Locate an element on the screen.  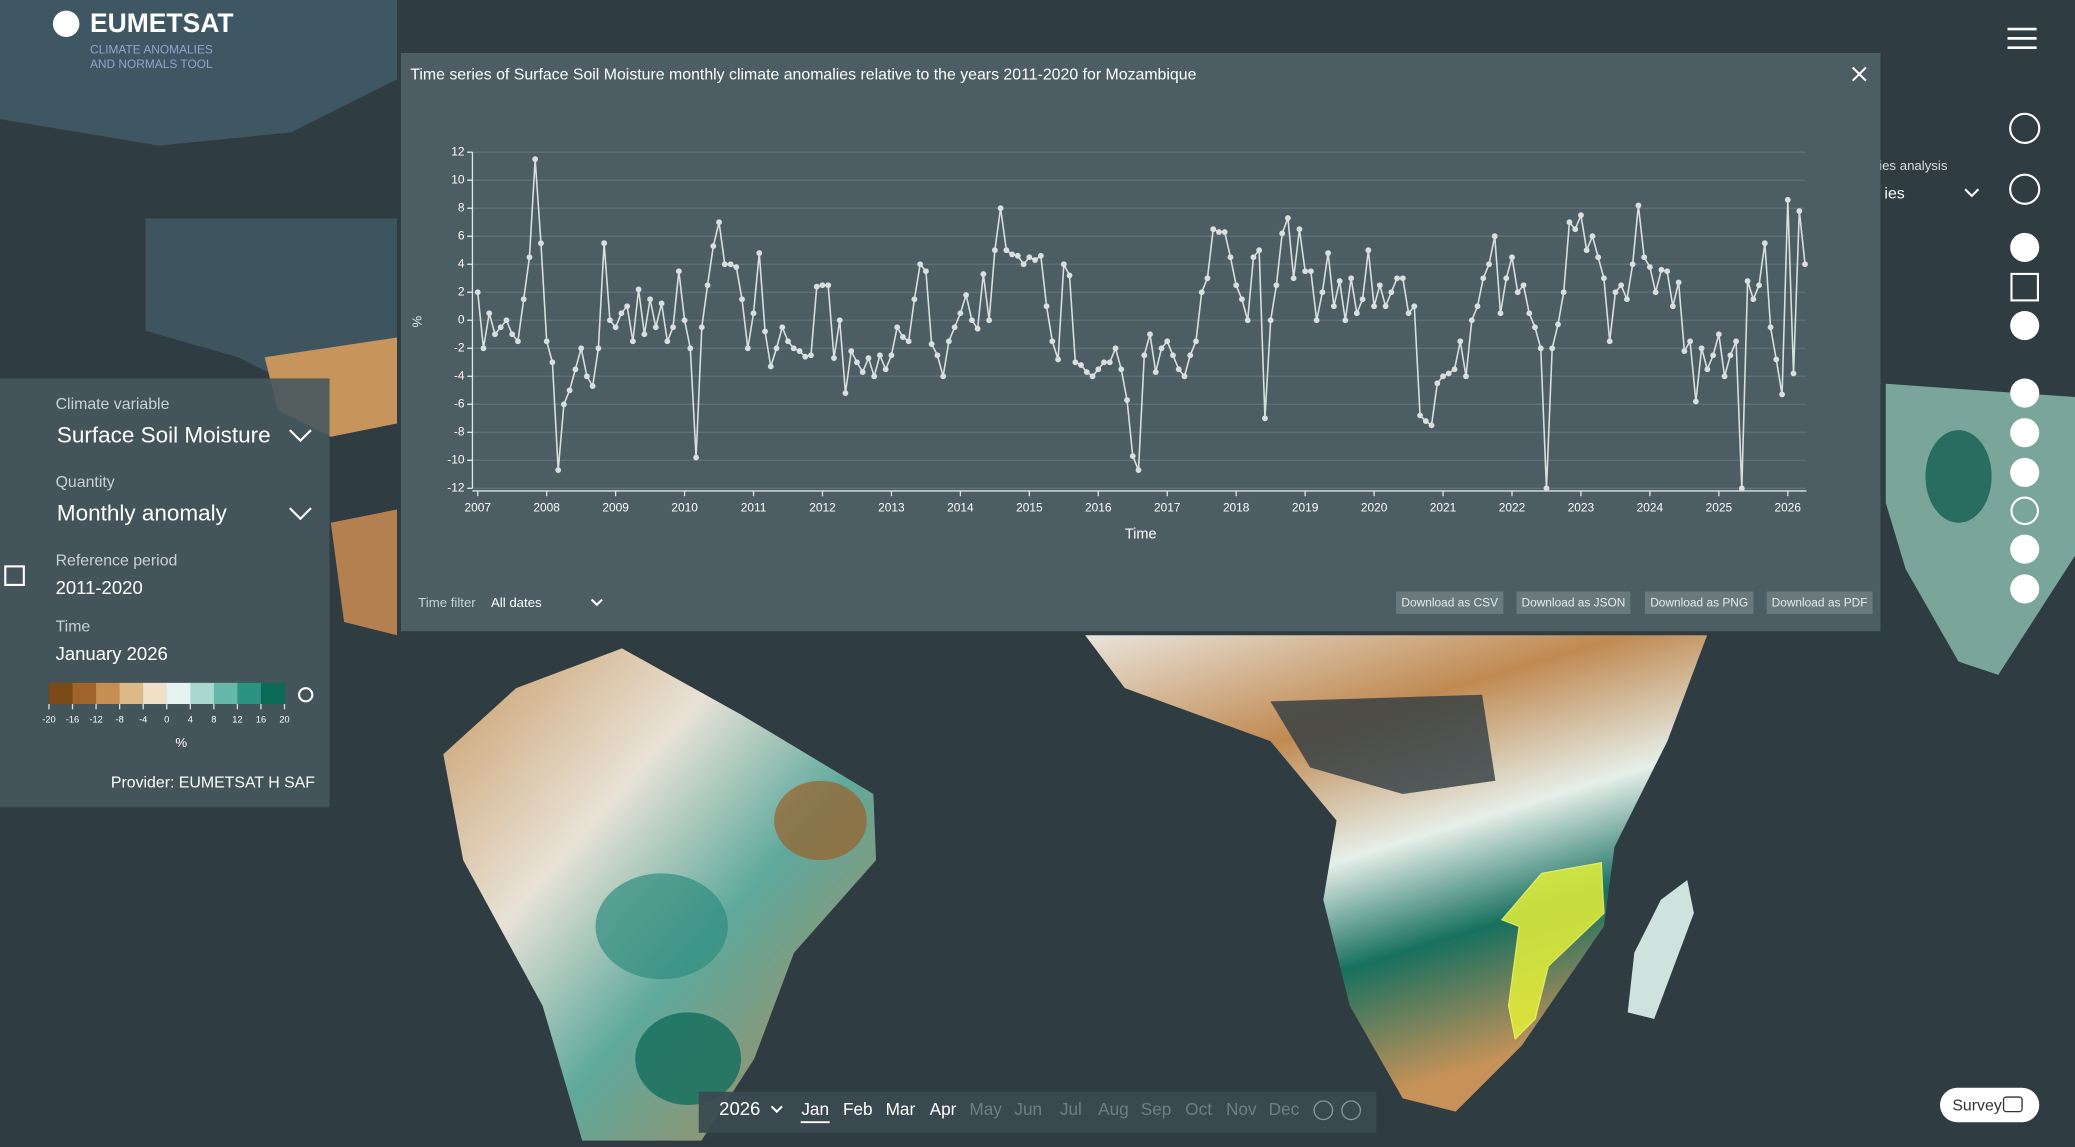
y-tick-label: -6 is located at coordinates (459, 403).